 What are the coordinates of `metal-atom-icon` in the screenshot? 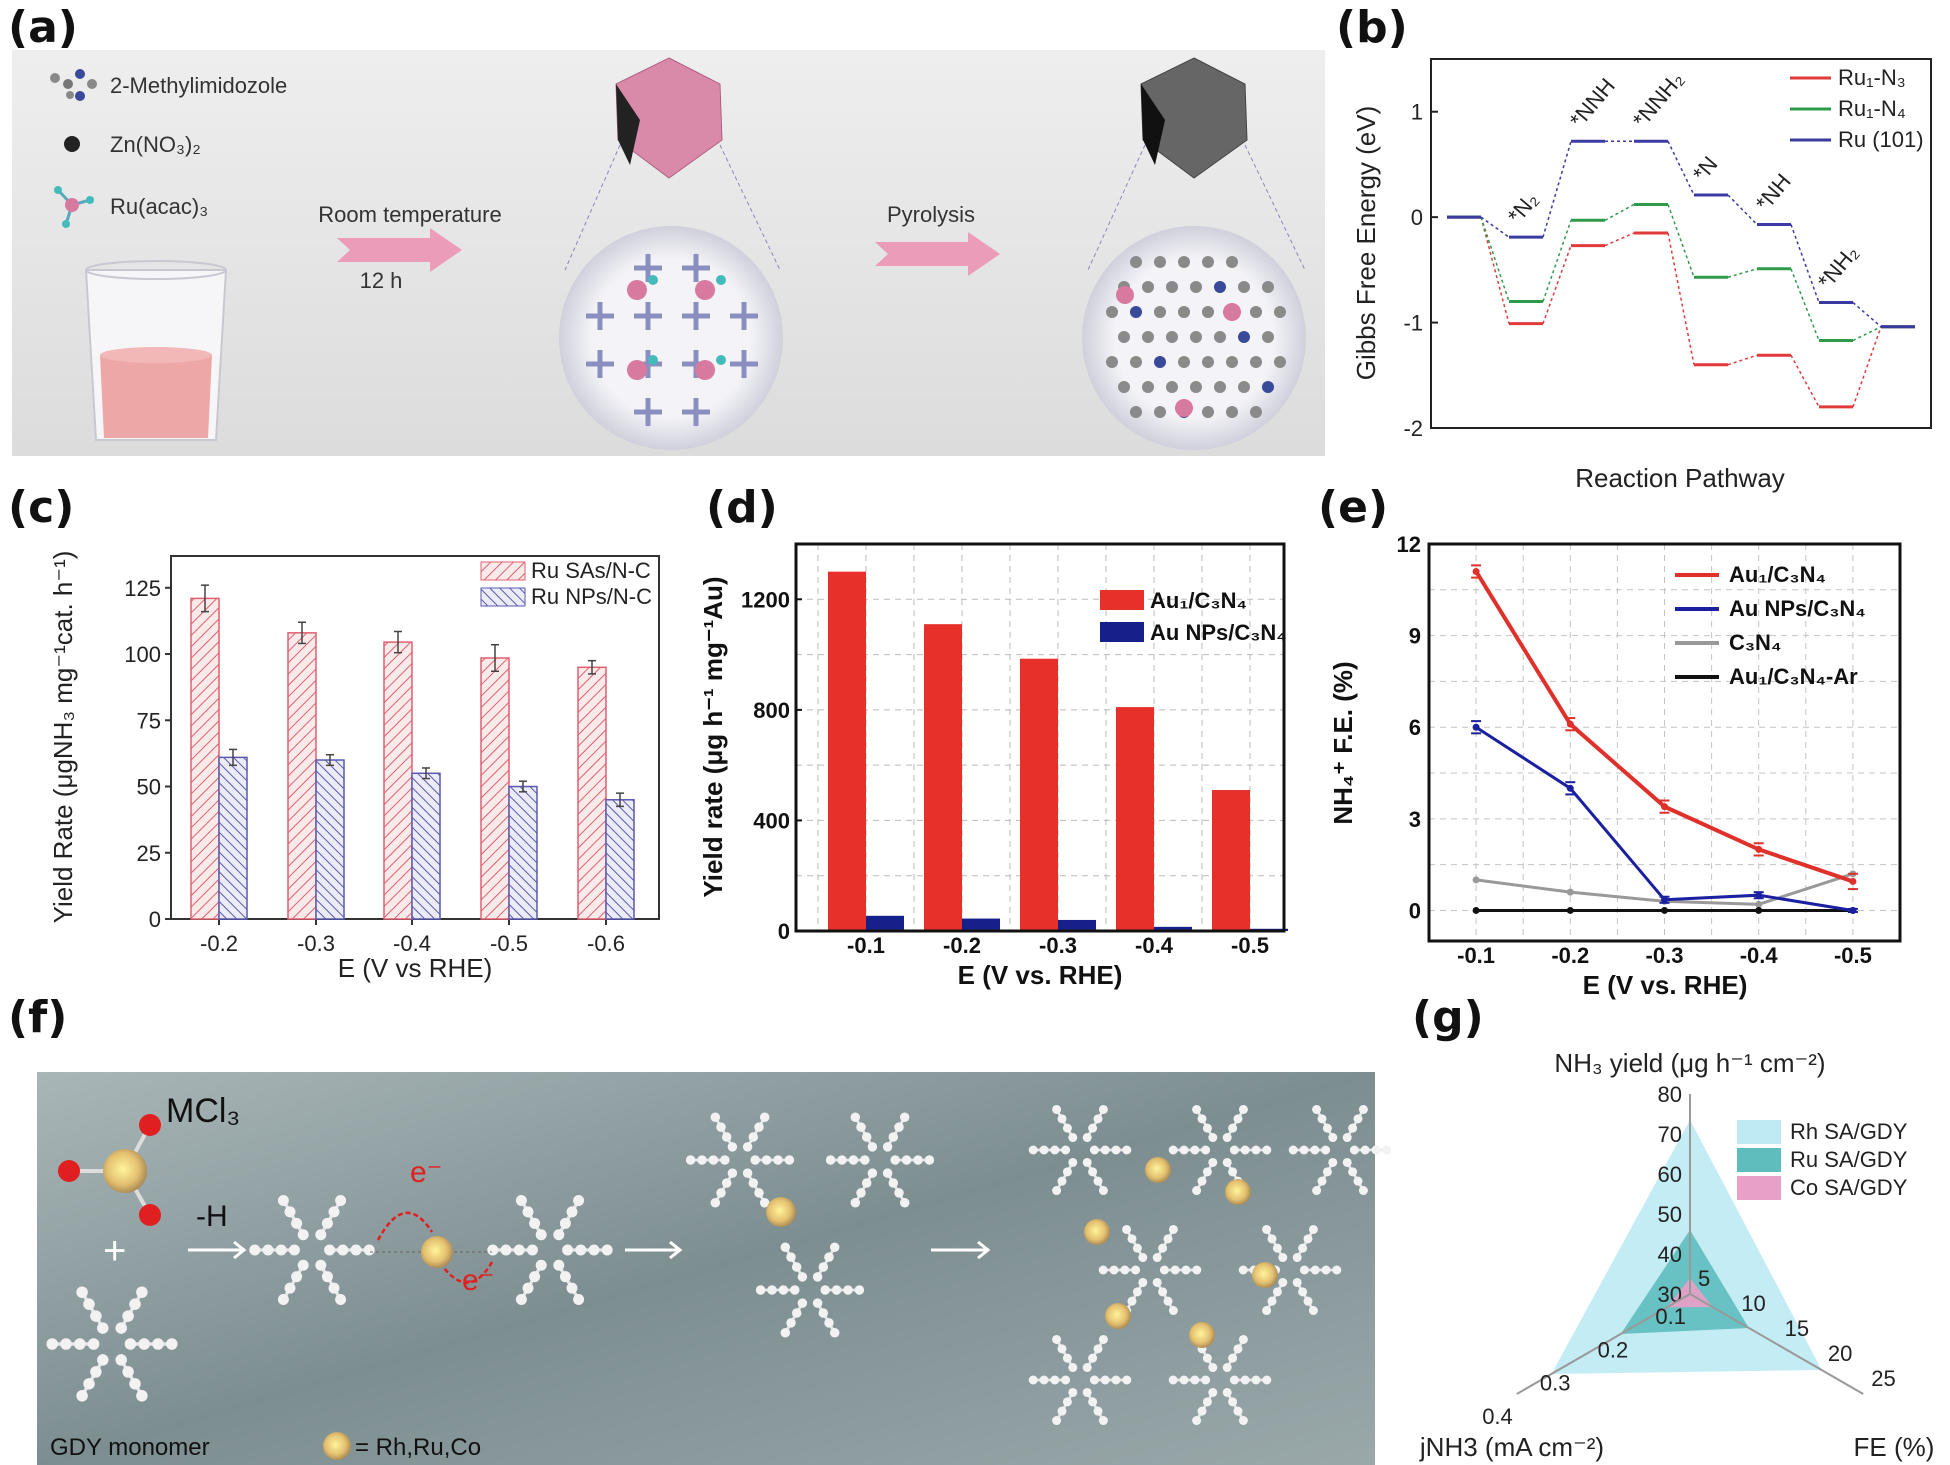 It's located at (337, 1446).